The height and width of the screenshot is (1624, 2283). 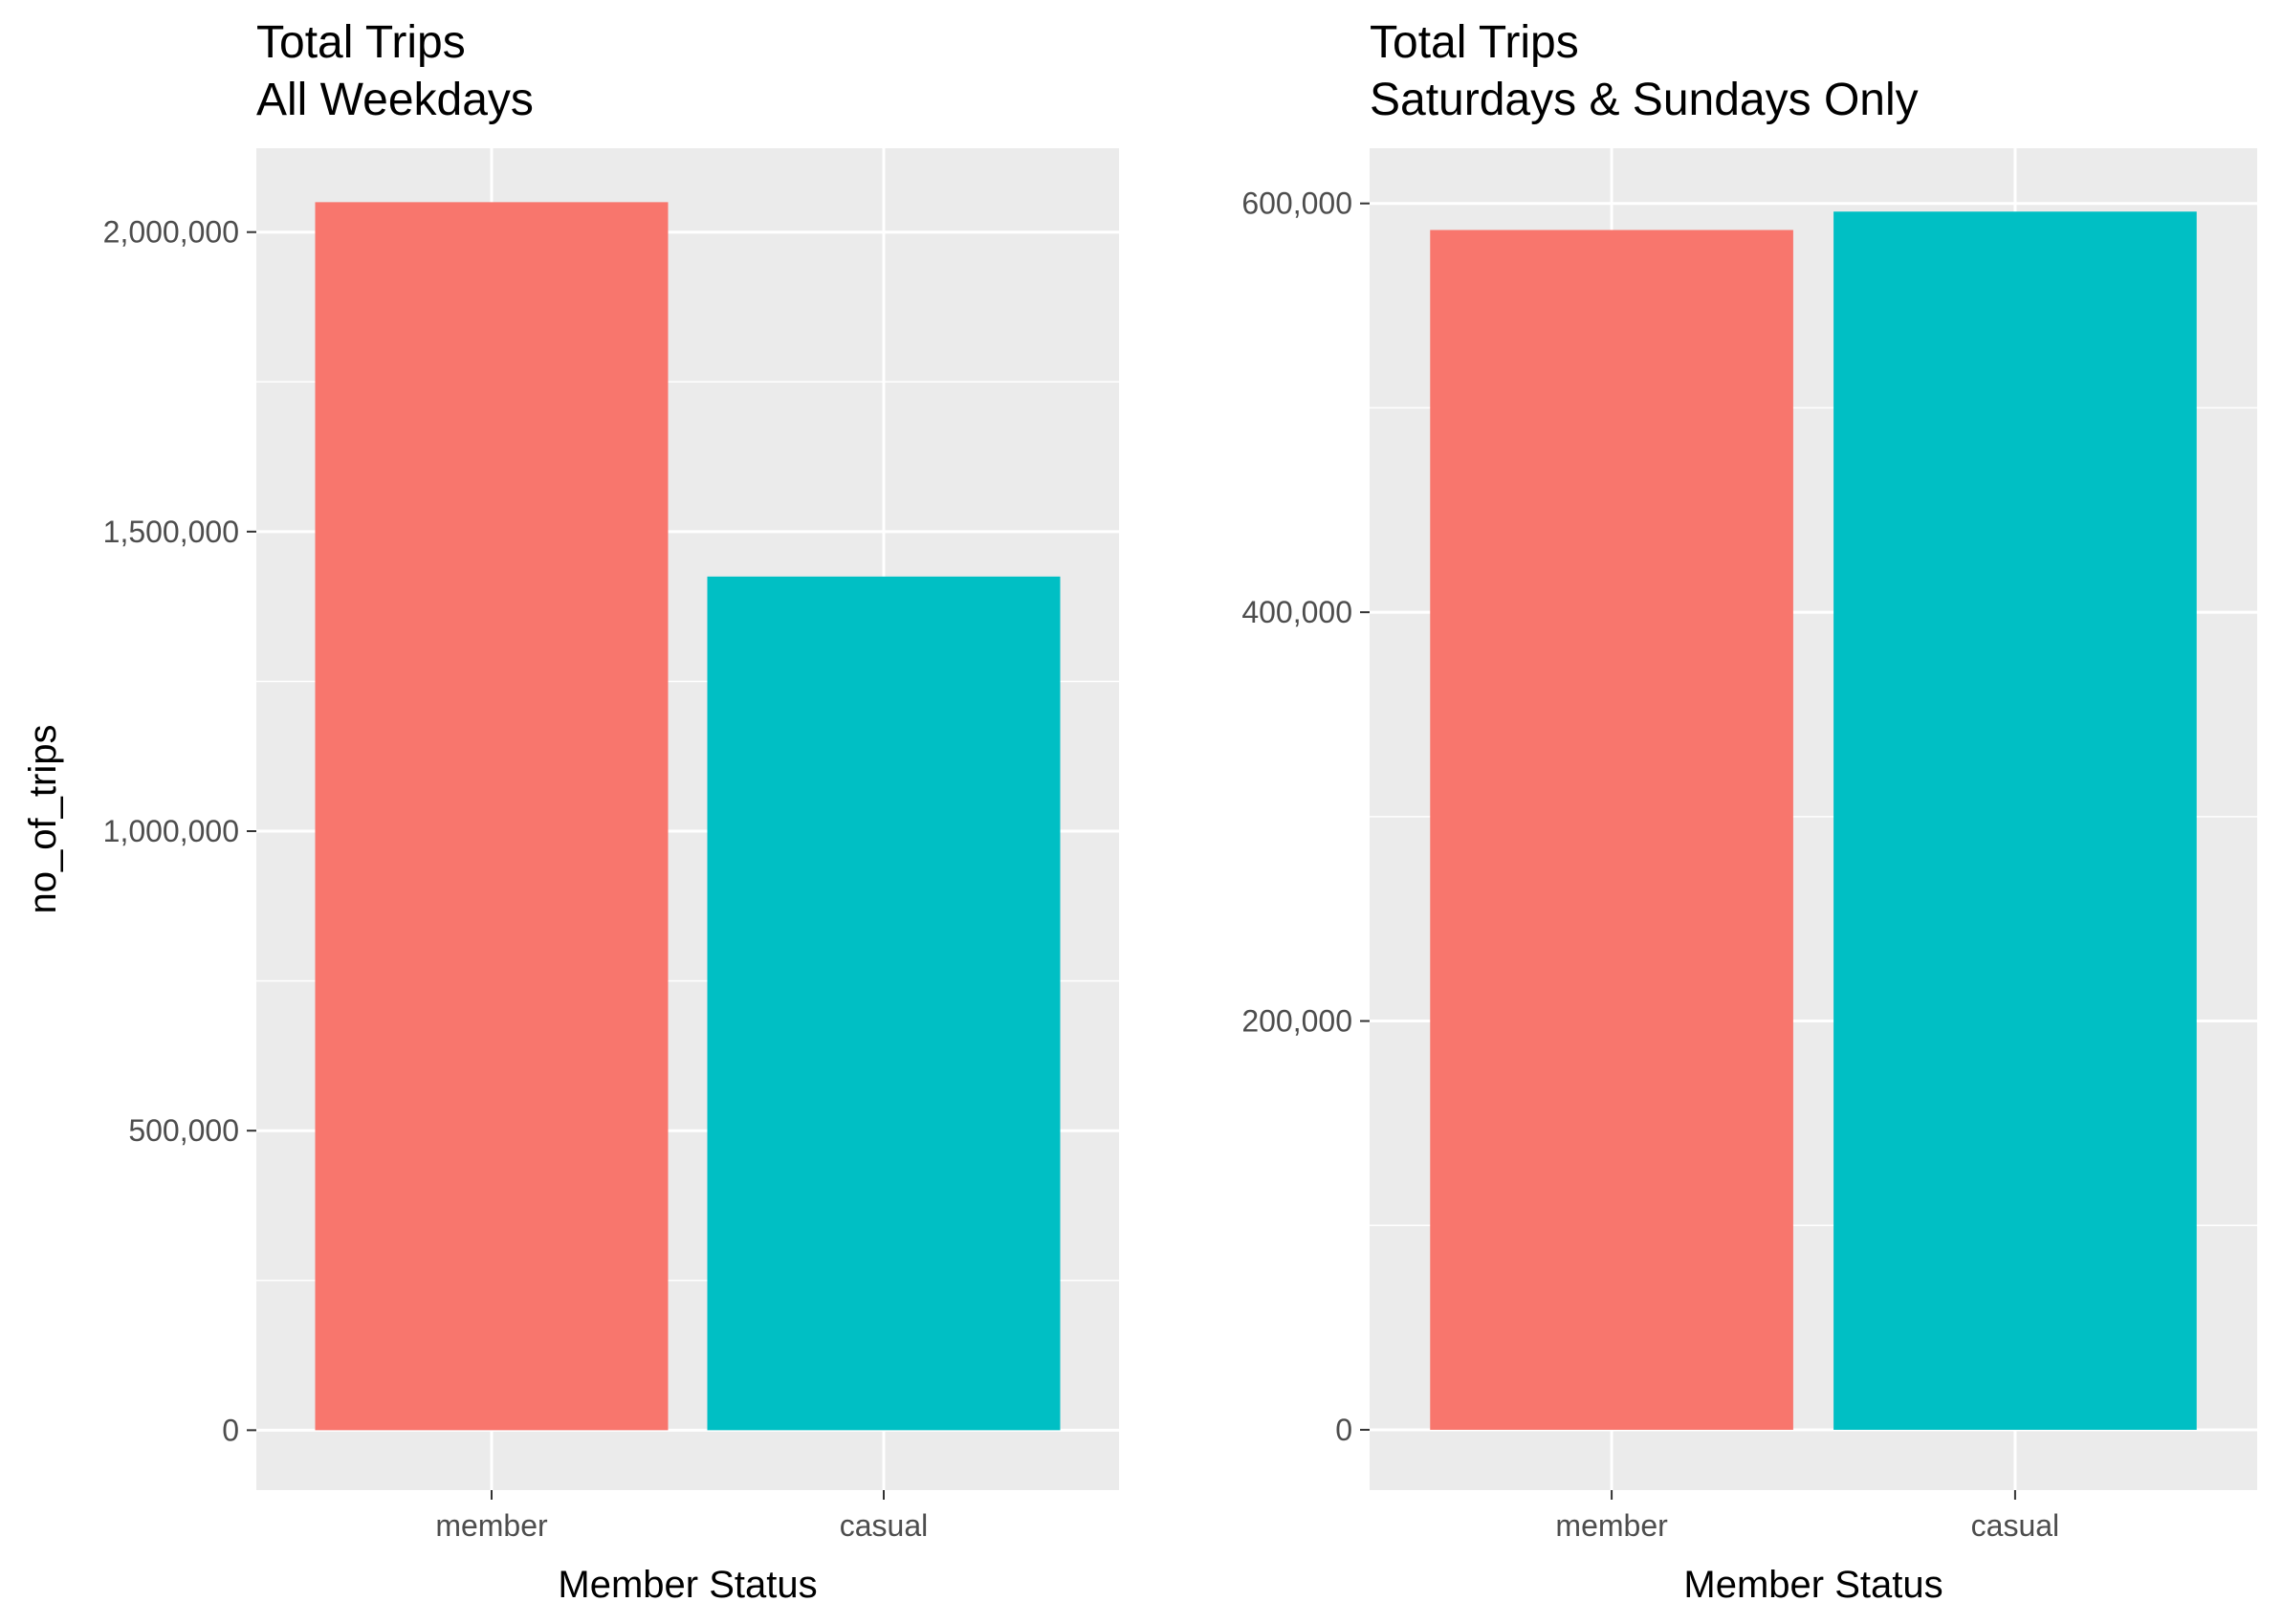 What do you see at coordinates (171, 831) in the screenshot?
I see `y-tick-label: 1,000,000` at bounding box center [171, 831].